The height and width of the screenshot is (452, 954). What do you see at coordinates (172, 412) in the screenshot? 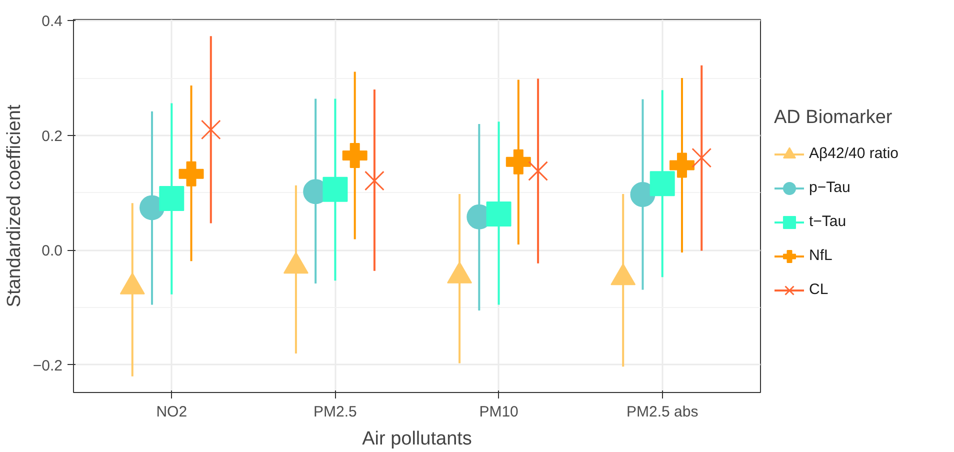
I see `x-tick-label: NO2` at bounding box center [172, 412].